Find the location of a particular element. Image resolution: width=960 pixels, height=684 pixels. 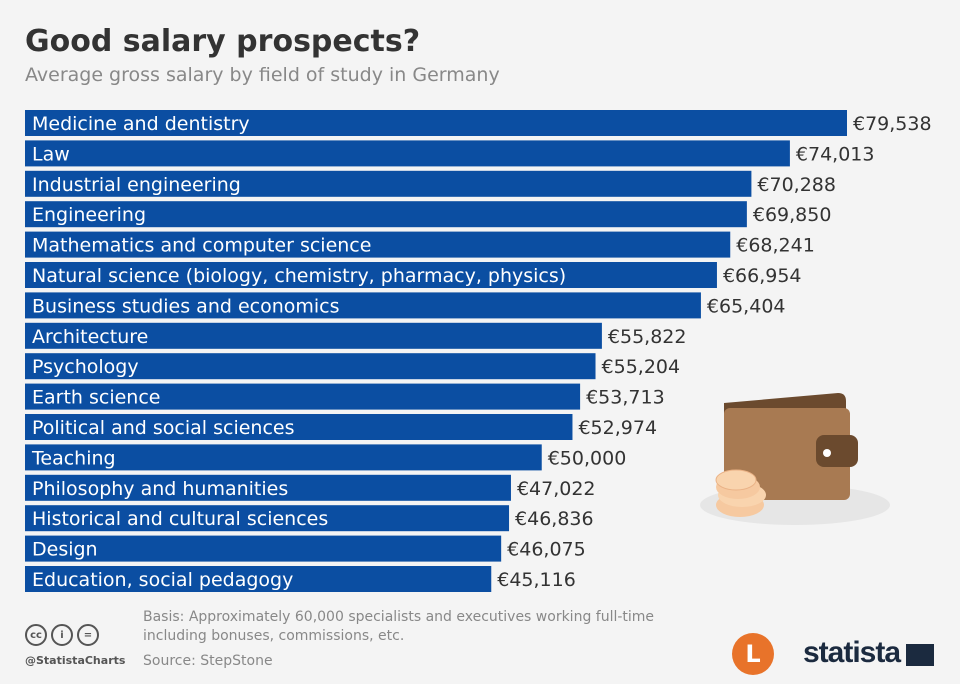

value-label: €55,822 is located at coordinates (647, 337).